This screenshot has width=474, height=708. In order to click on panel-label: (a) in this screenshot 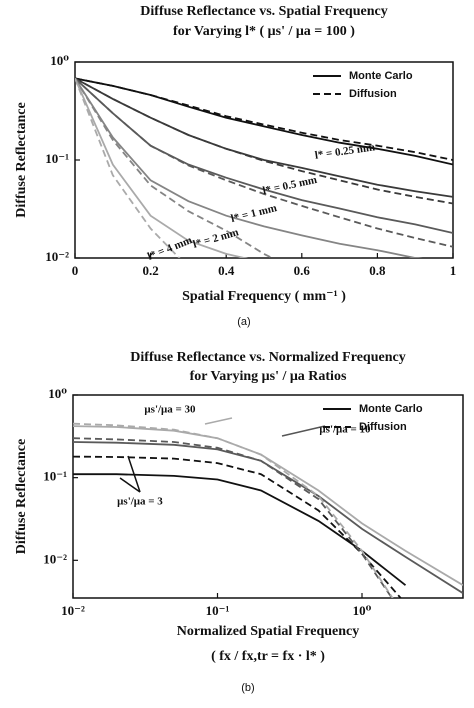, I will do `click(243, 322)`.